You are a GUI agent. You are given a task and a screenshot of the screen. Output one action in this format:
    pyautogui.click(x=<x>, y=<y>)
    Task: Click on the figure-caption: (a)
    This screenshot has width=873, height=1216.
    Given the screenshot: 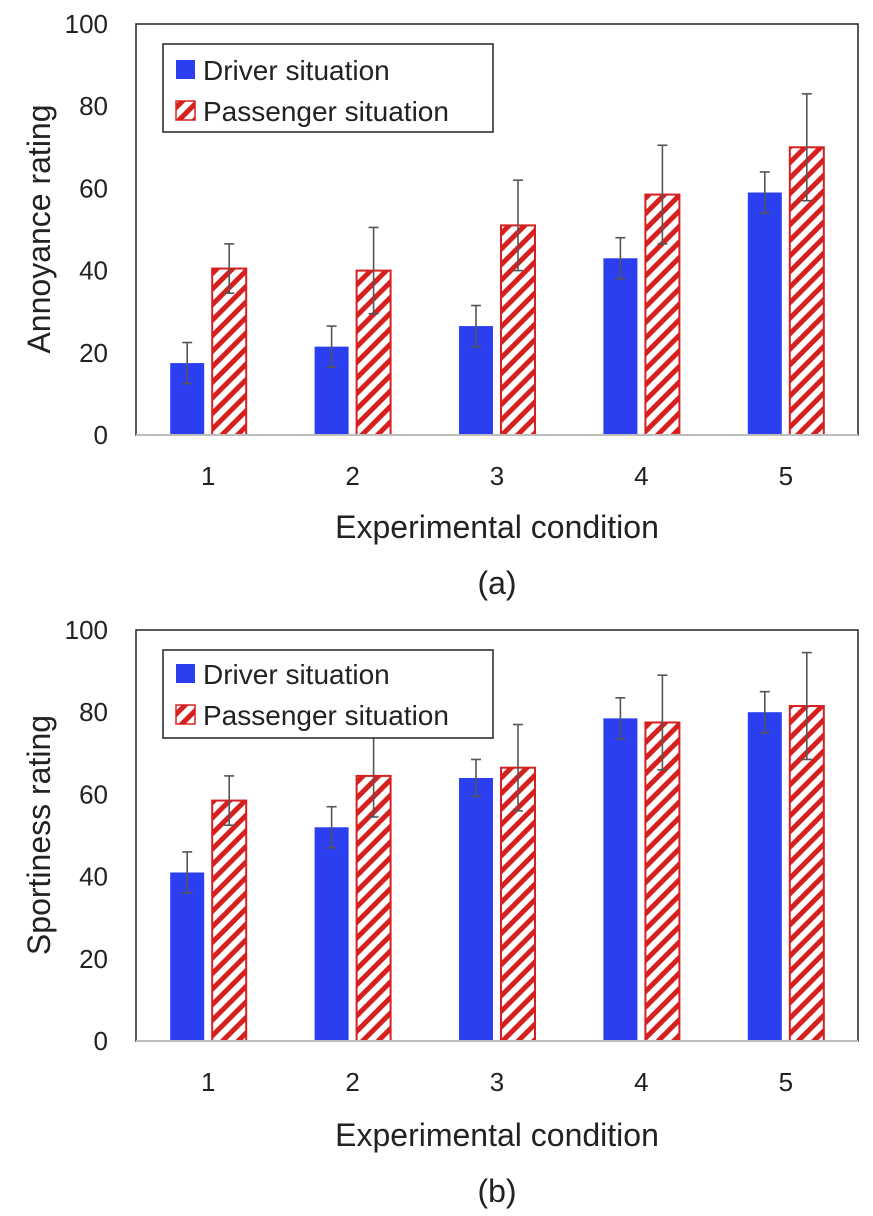 What is the action you would take?
    pyautogui.click(x=496, y=583)
    